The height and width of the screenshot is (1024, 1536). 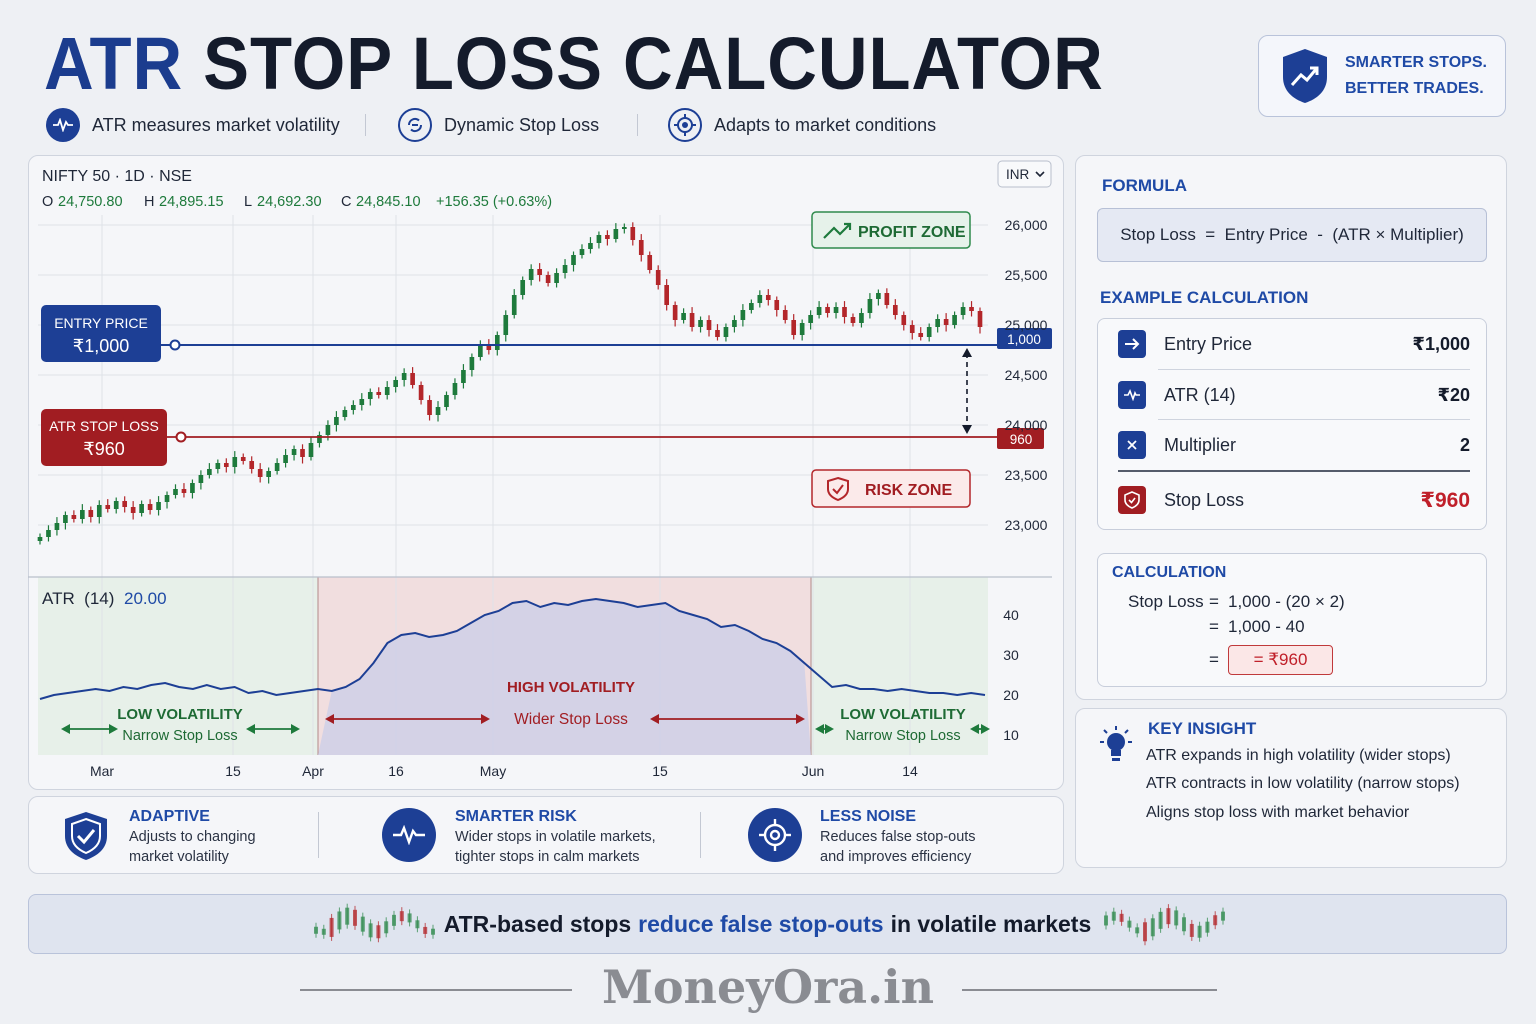 What do you see at coordinates (903, 714) in the screenshot?
I see `low-volatility-label-right: LOW VOLATILITY` at bounding box center [903, 714].